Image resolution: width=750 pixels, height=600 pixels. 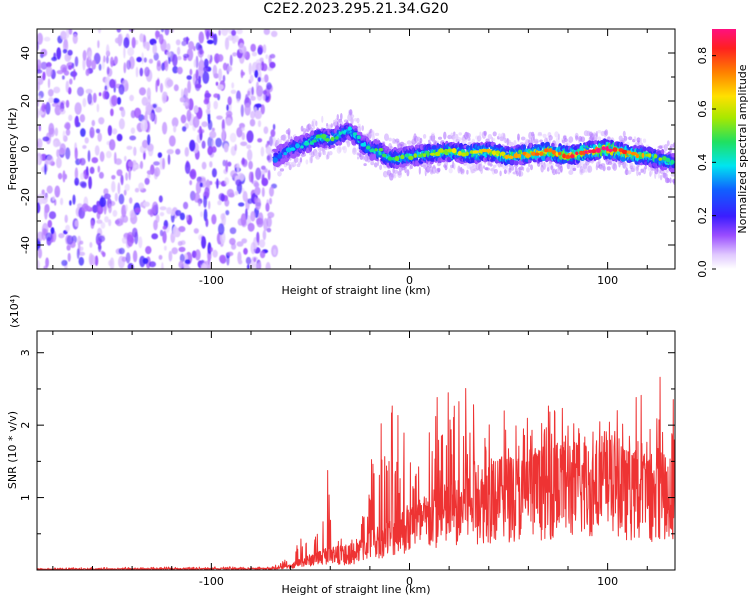 What do you see at coordinates (473, 147) in the screenshot?
I see `signal-ridge` at bounding box center [473, 147].